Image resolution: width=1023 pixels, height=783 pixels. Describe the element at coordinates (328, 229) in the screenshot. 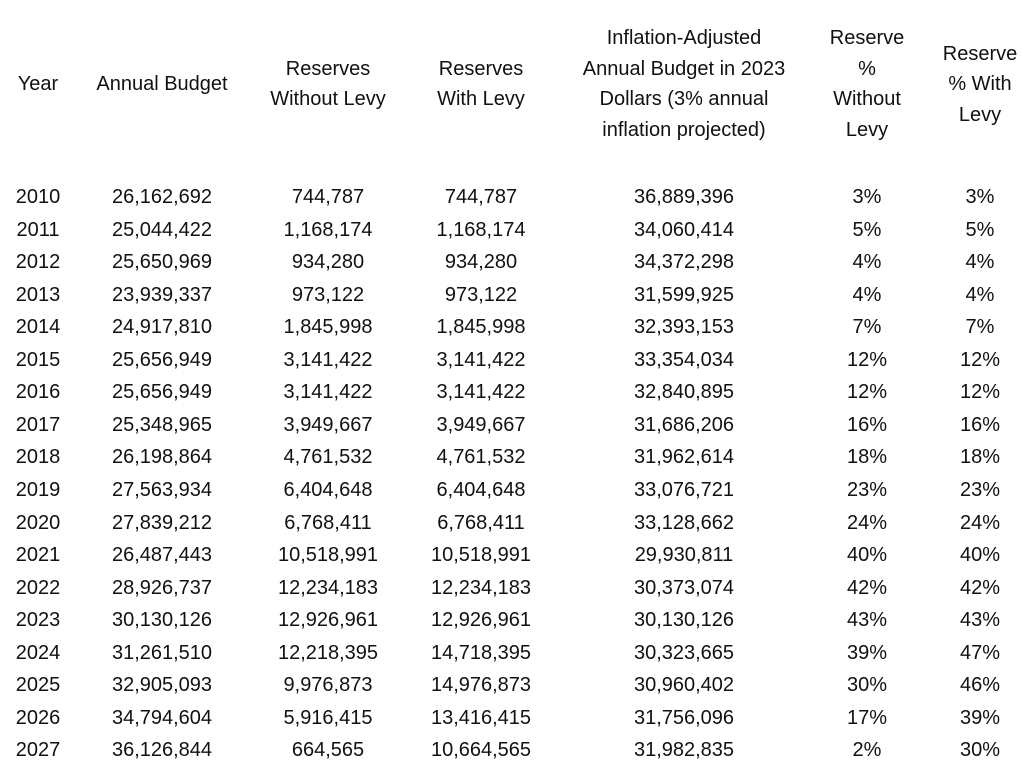

I see `table-cell: 1,168,174` at that location.